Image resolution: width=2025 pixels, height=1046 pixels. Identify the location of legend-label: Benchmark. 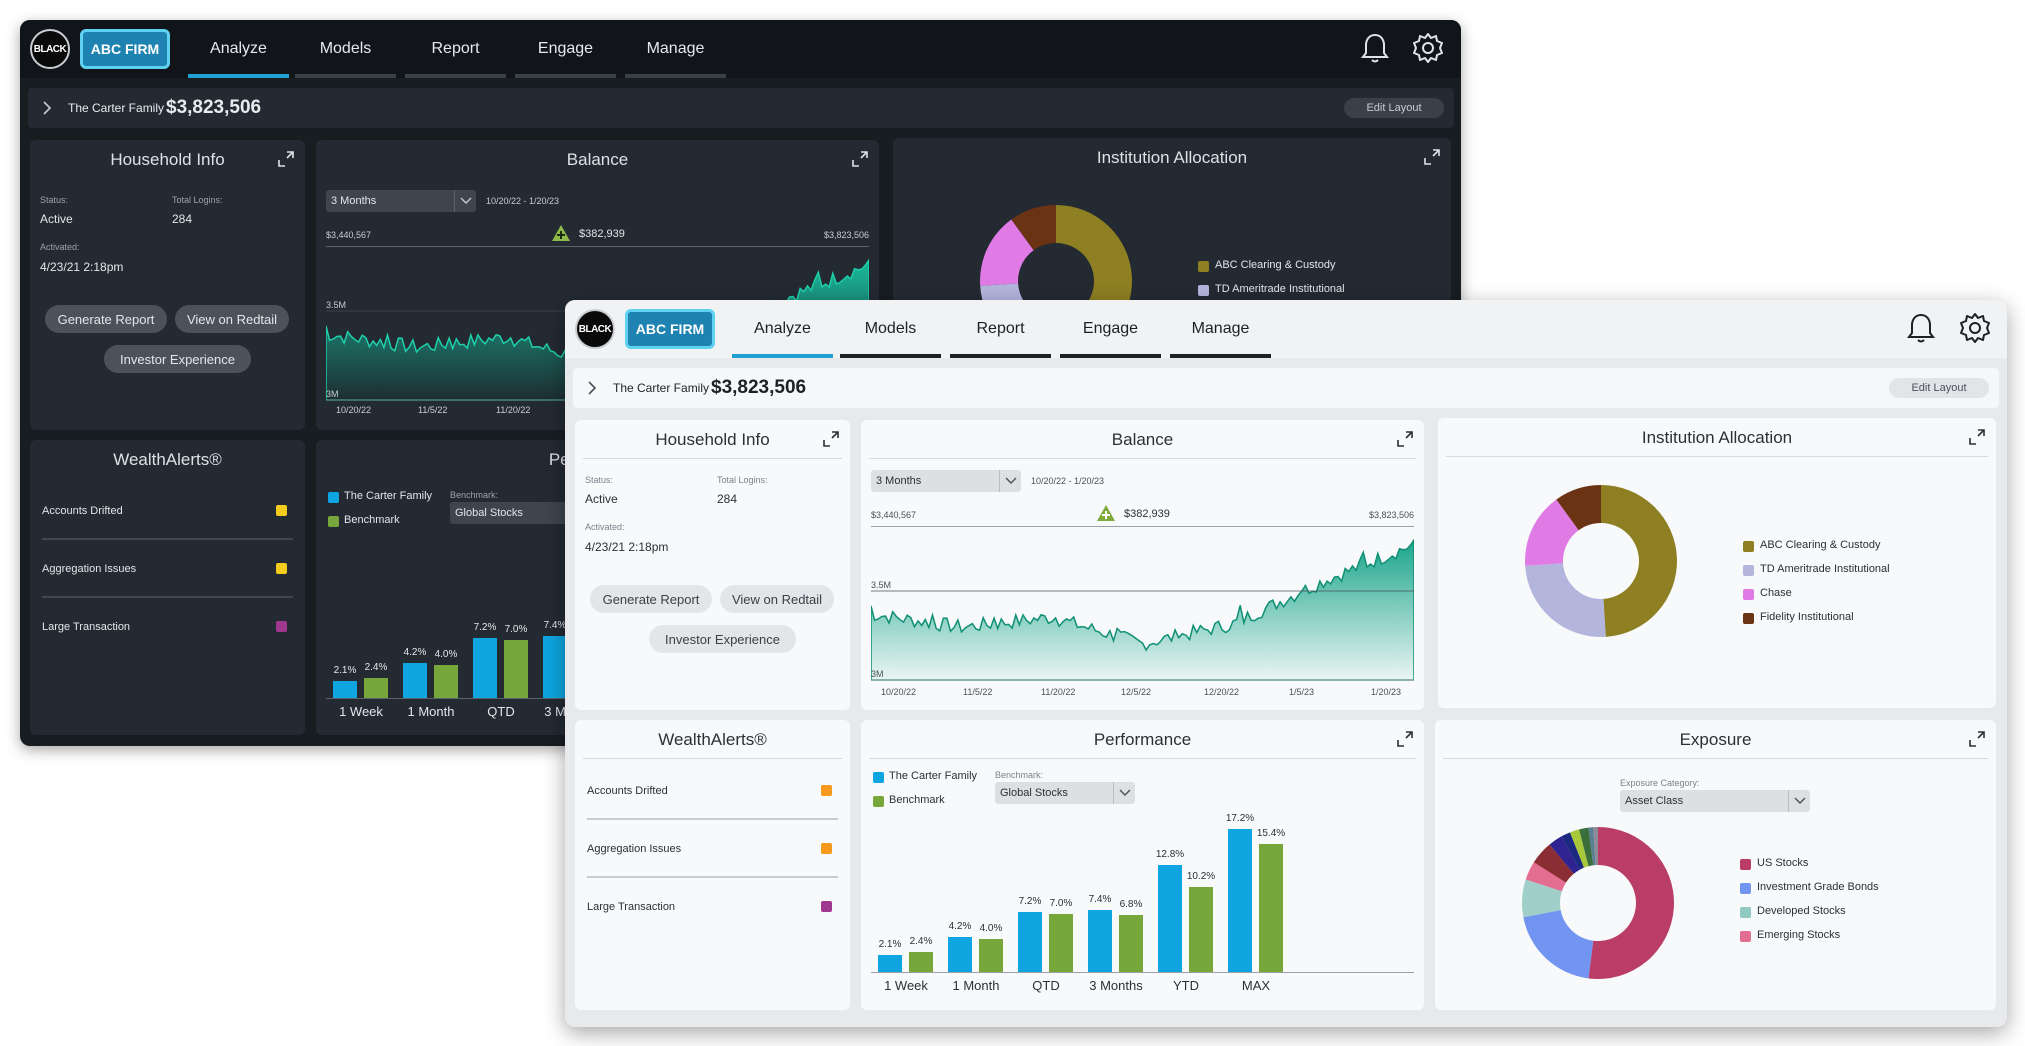
(917, 800).